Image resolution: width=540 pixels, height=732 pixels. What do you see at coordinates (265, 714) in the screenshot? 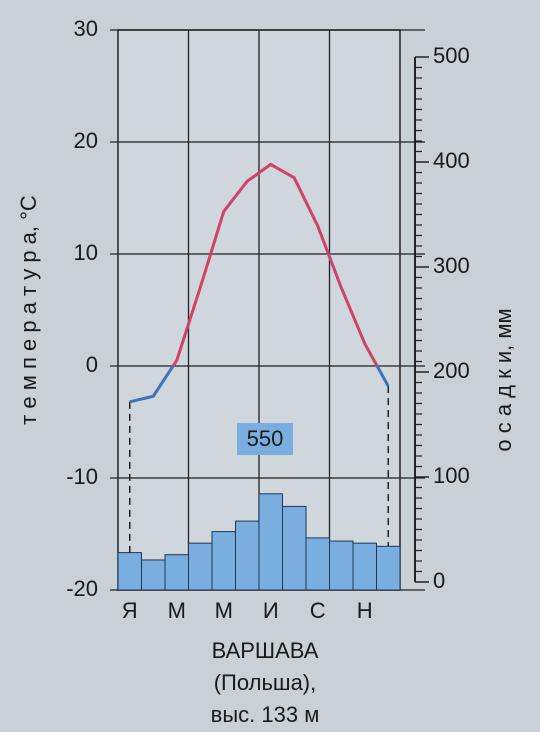
I see `caption: выс. 133 м` at bounding box center [265, 714].